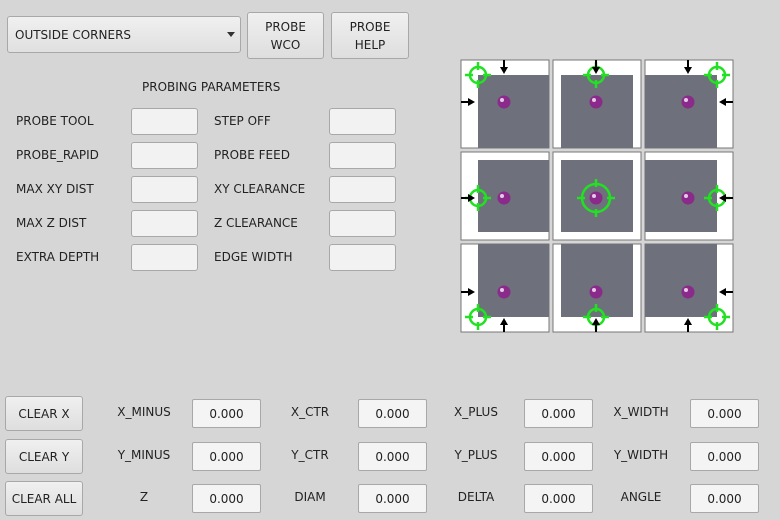  I want to click on probe-cell-left, so click(505, 196).